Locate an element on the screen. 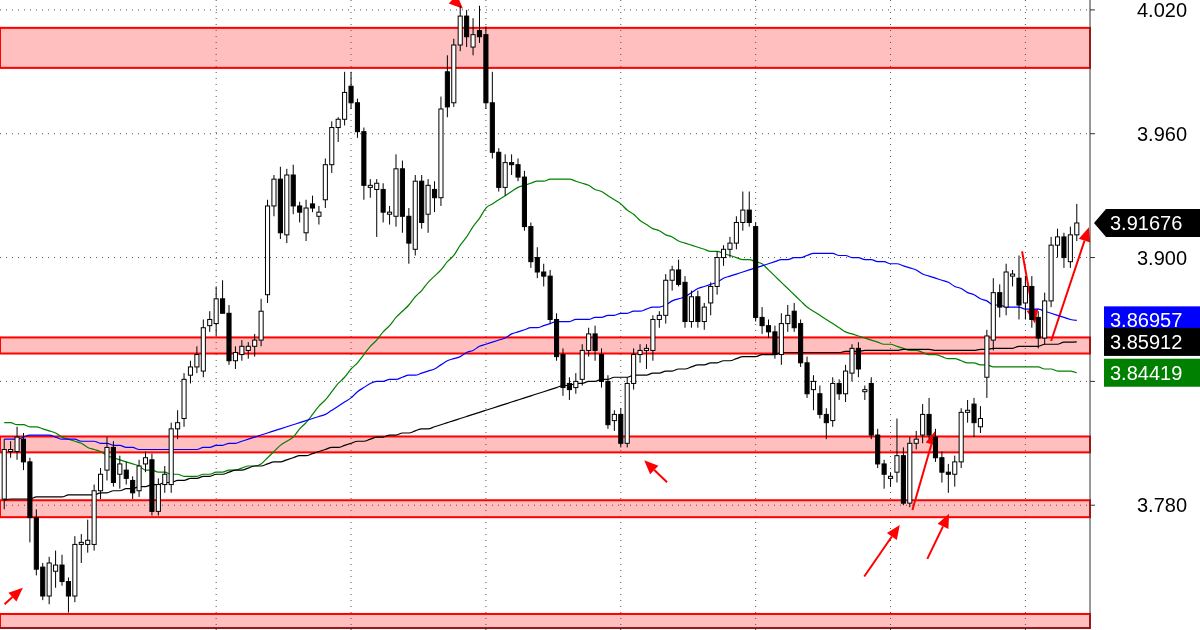  data-label: 3.84419 is located at coordinates (1146, 372).